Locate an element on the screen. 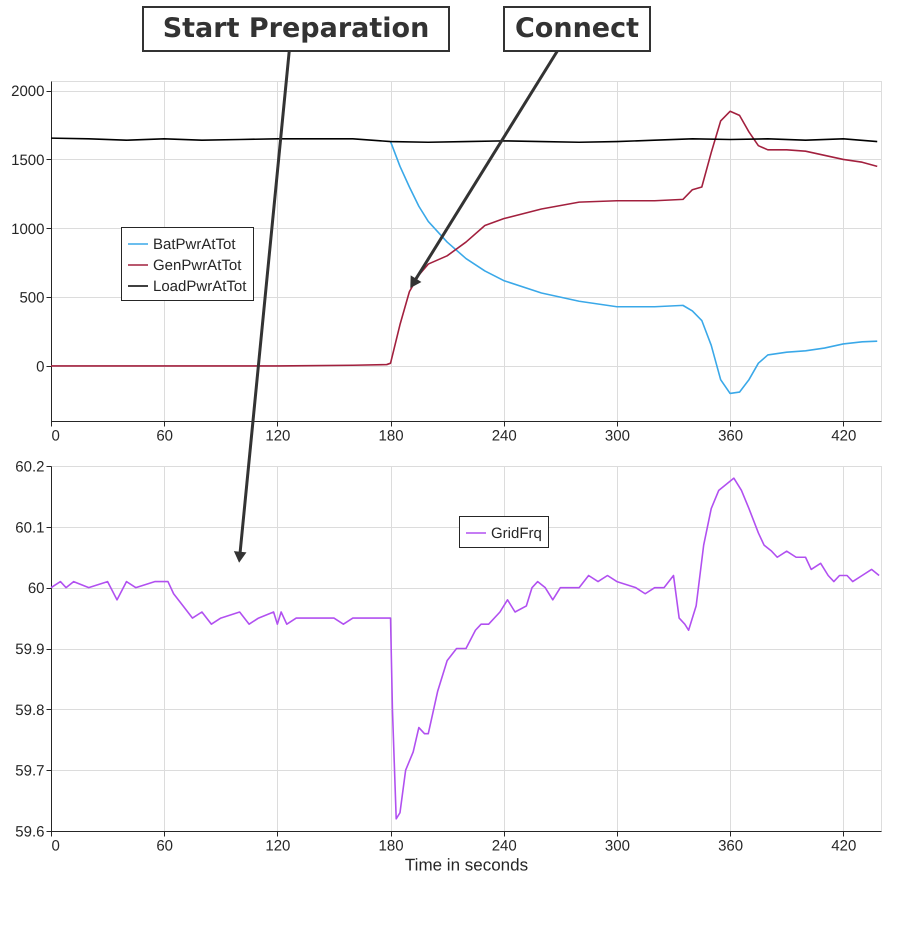 This screenshot has height=951, width=923. legend-label: GenPwrAtTot is located at coordinates (197, 265).